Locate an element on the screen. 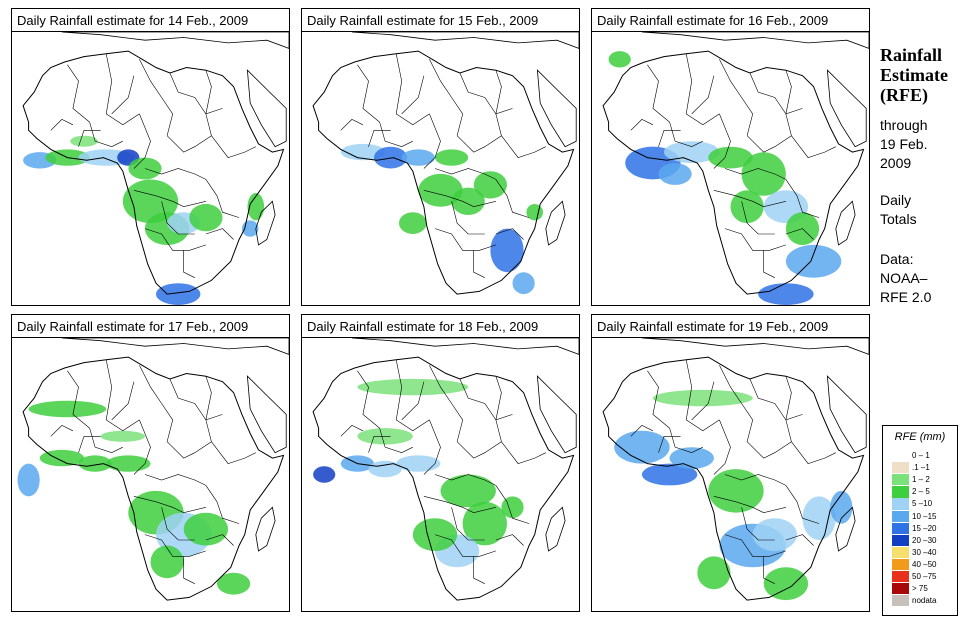 Image resolution: width=967 pixels, height=626 pixels. rainfall-field is located at coordinates (441, 219).